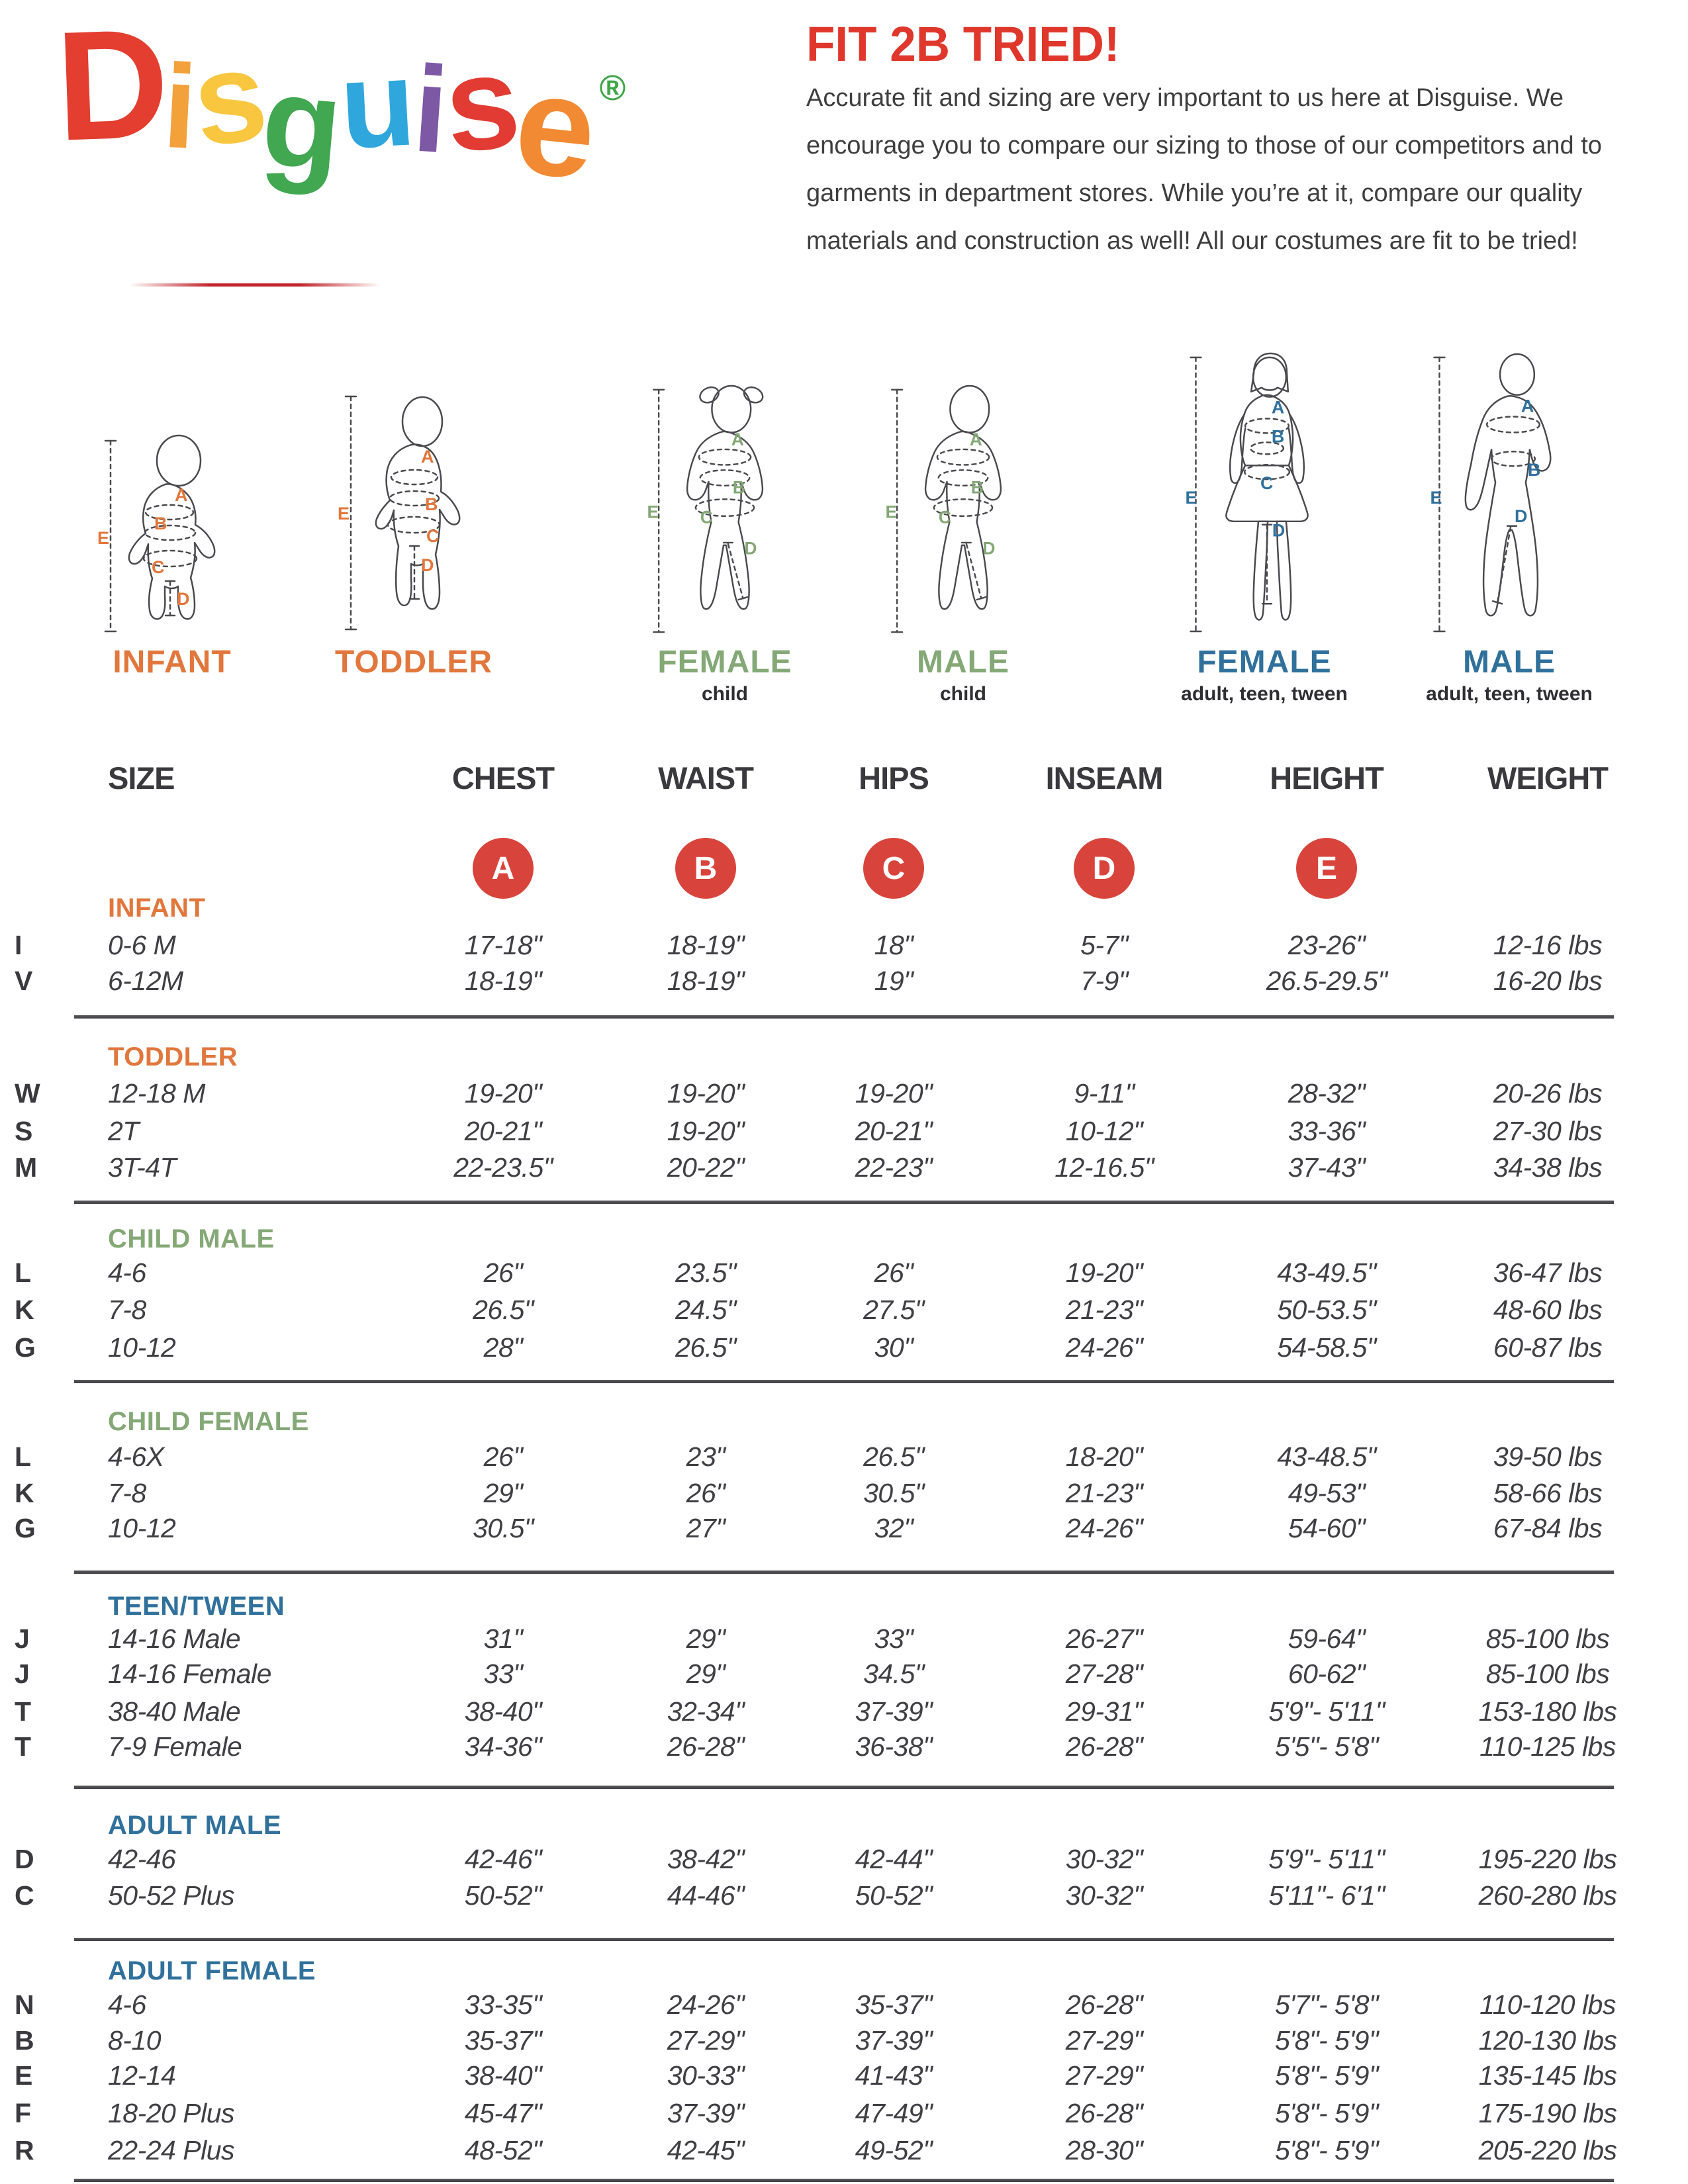 The image size is (1688, 2184). What do you see at coordinates (1104, 945) in the screenshot?
I see `row-inseam: 5-7"` at bounding box center [1104, 945].